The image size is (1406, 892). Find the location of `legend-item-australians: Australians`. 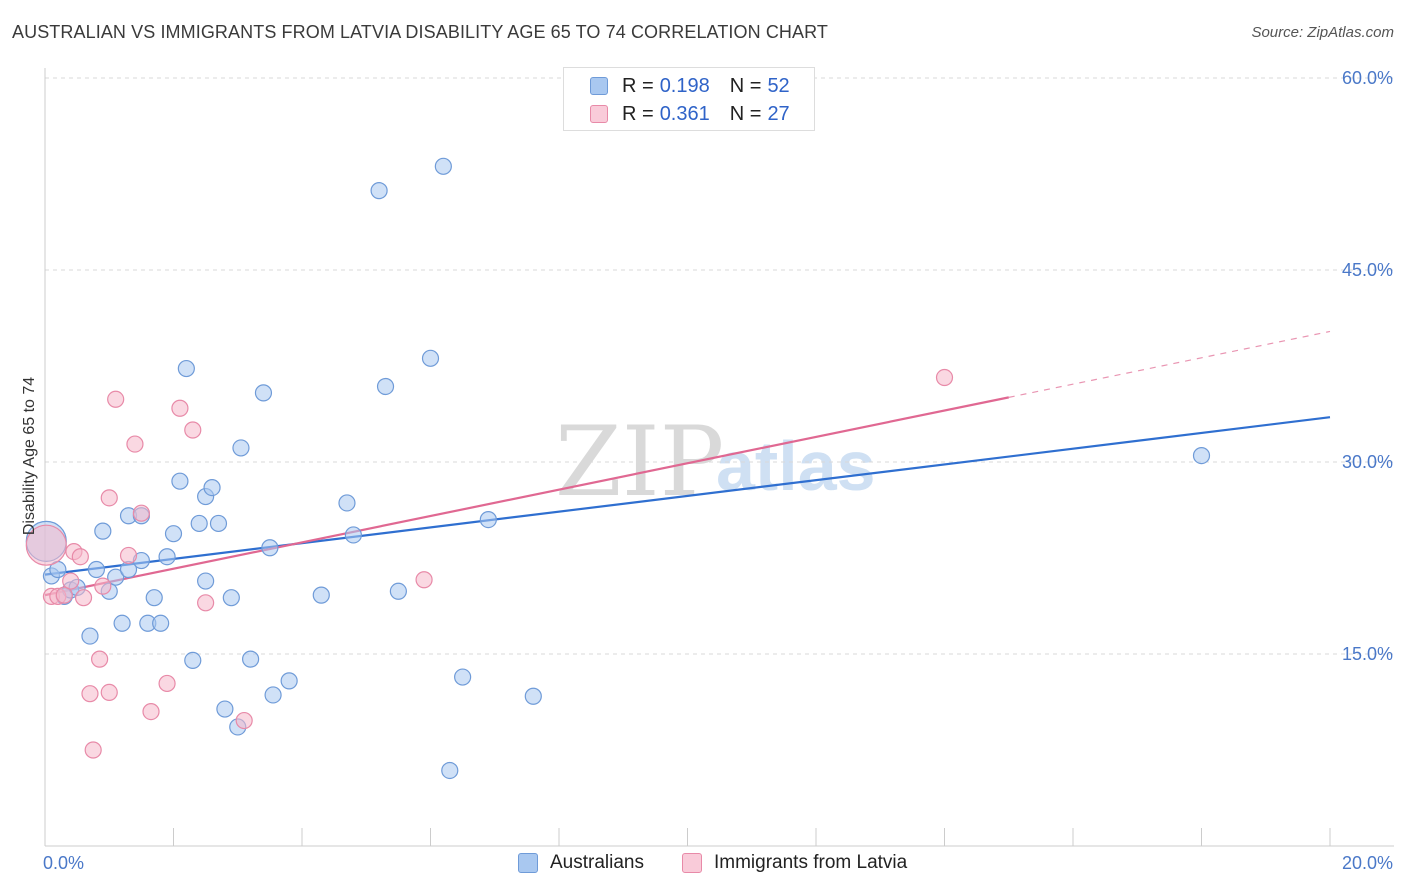

legend-item-australians: Australians is located at coordinates (581, 863).